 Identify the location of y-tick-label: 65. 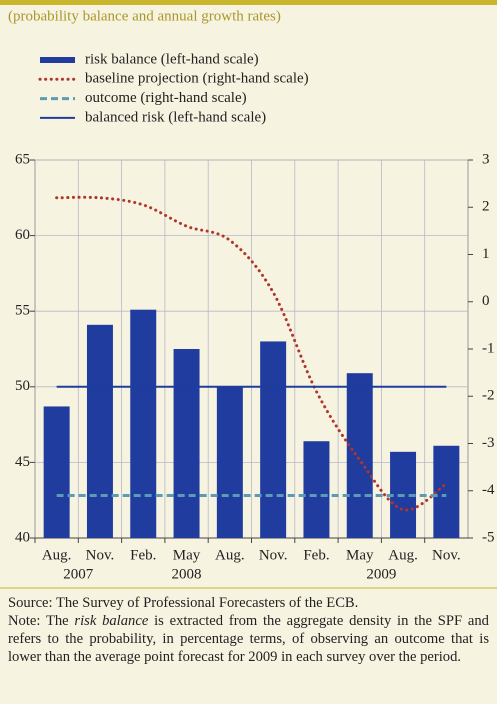
(22, 159).